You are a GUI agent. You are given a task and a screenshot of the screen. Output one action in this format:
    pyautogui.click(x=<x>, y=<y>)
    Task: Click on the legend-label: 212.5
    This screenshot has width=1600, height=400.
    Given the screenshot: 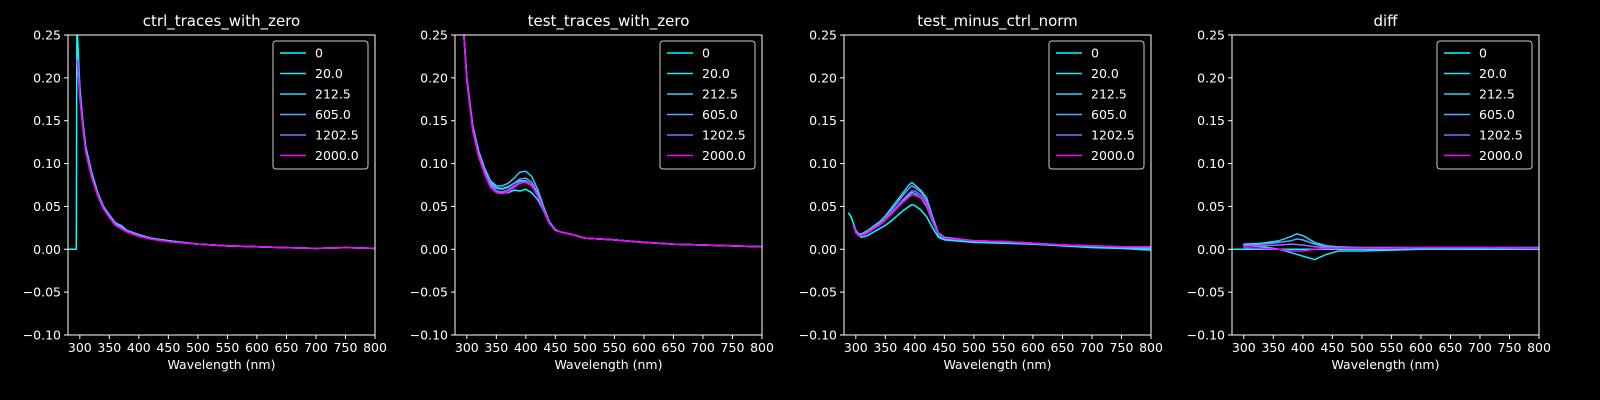 What is the action you would take?
    pyautogui.click(x=1109, y=94)
    